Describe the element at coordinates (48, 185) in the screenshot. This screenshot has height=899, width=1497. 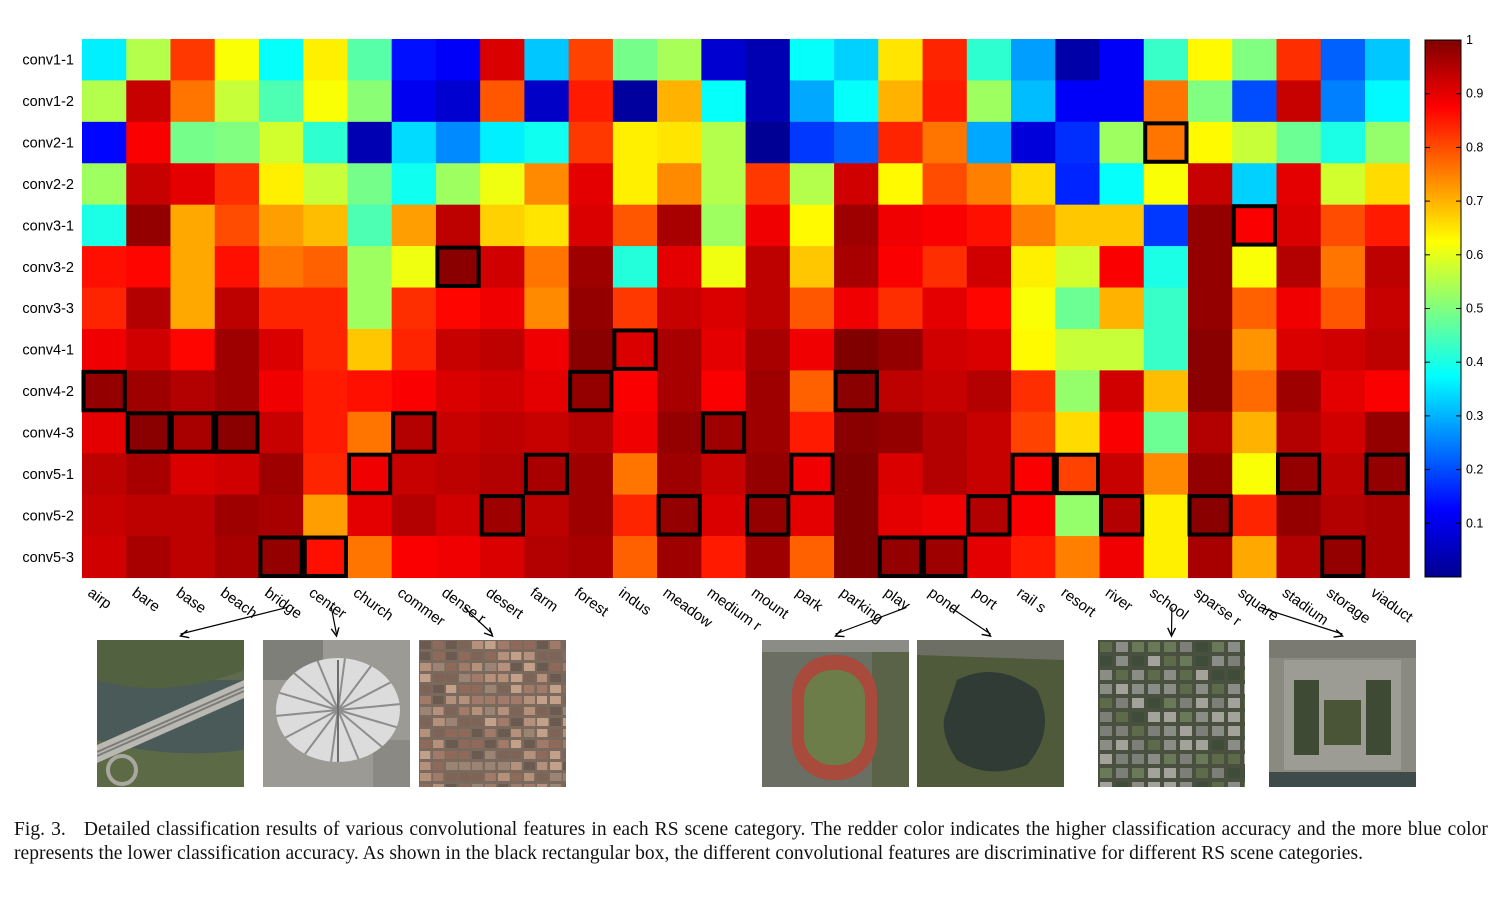
I see `row-label: conv2-2` at that location.